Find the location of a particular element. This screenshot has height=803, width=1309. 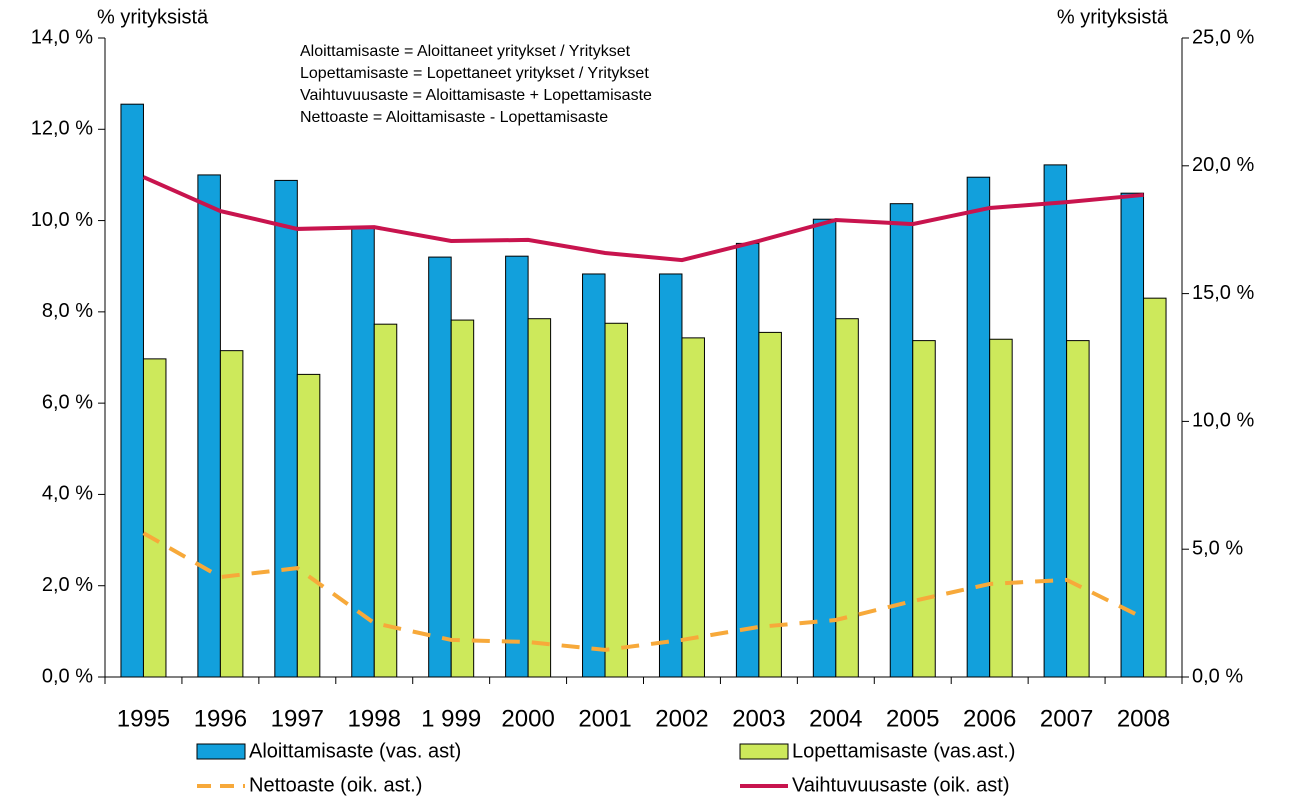

x-tick-label: 2000 is located at coordinates (527, 718).